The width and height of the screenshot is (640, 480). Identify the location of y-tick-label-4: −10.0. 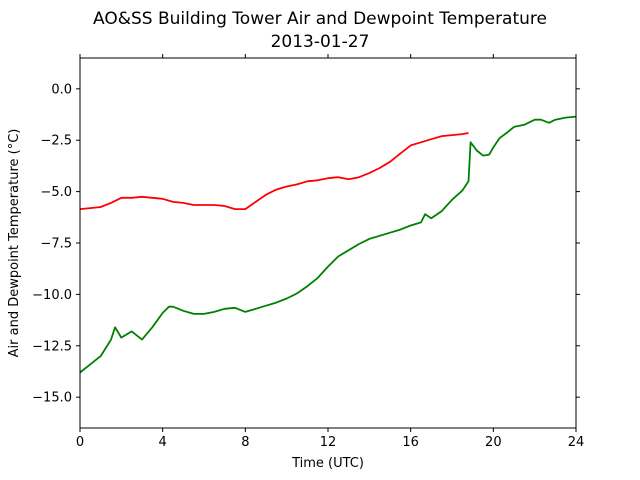
(52, 295).